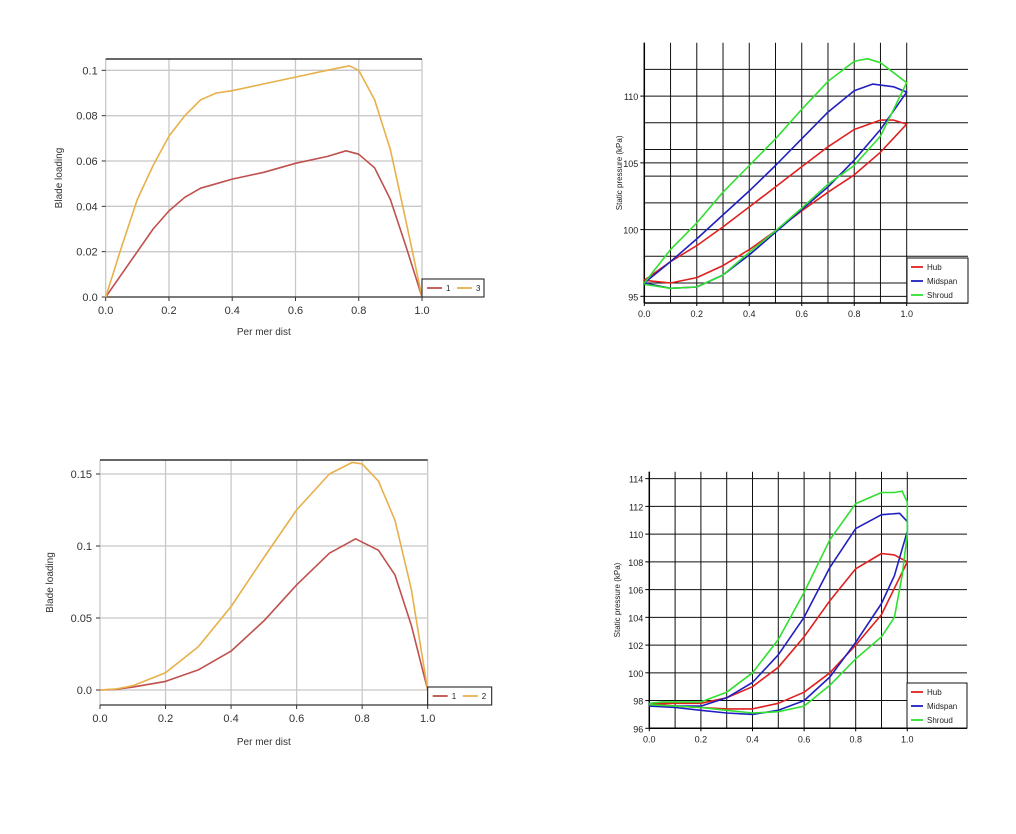 The image size is (1016, 834). Describe the element at coordinates (635, 563) in the screenshot. I see `y-tick-label: 108` at that location.